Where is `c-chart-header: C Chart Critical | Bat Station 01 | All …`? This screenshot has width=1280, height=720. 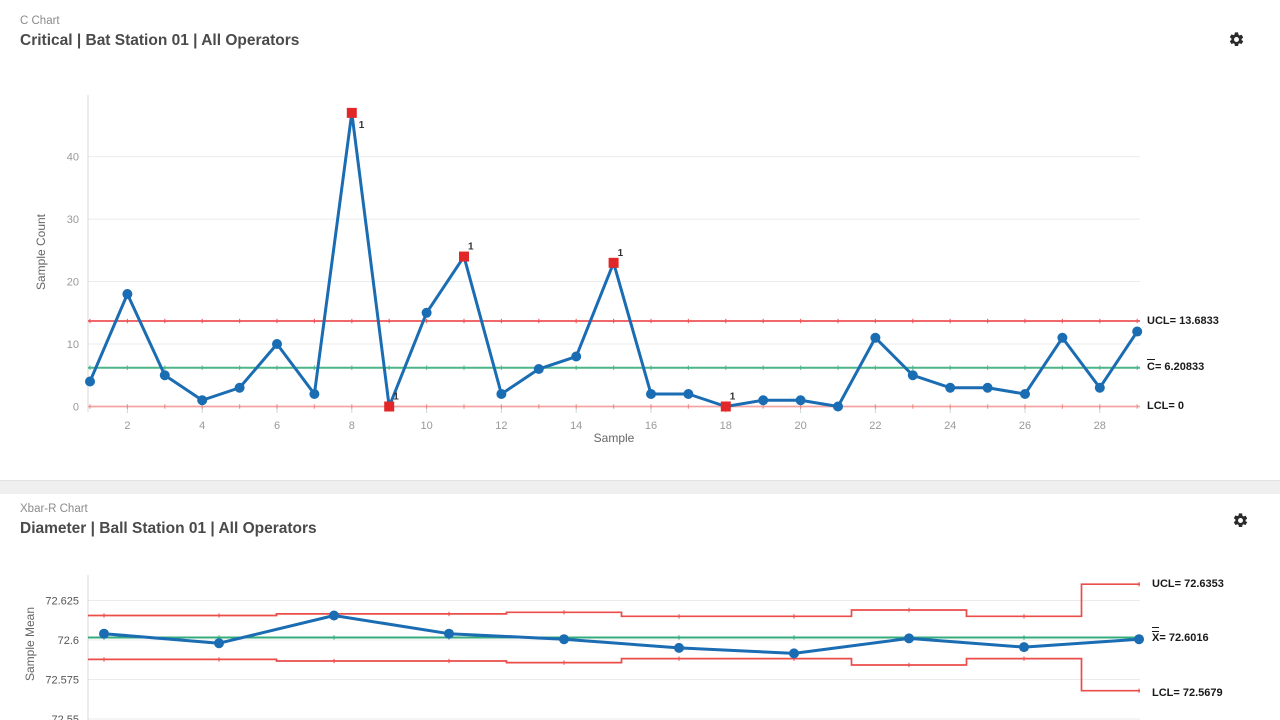 c-chart-header: C Chart Critical | Bat Station 01 | All … is located at coordinates (159, 32).